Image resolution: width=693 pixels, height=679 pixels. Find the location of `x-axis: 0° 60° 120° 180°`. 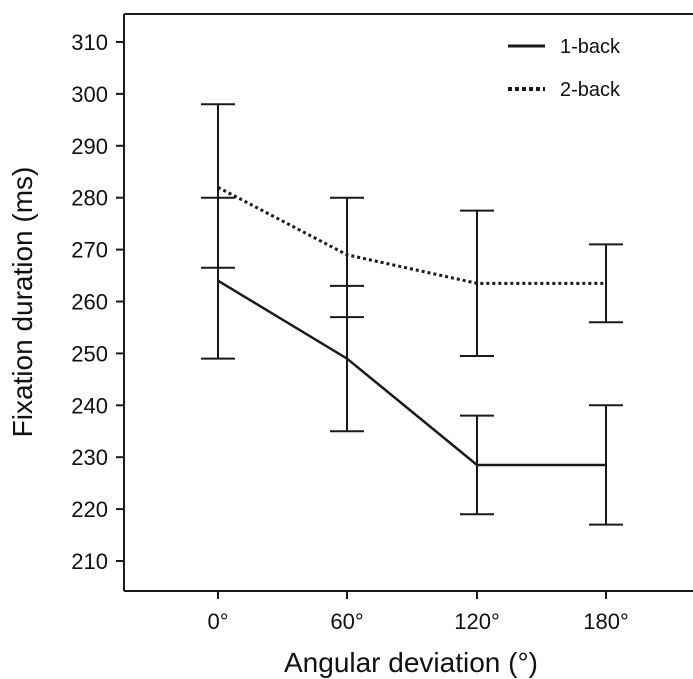

x-axis: 0° 60° 120° 180° is located at coordinates (418, 612).